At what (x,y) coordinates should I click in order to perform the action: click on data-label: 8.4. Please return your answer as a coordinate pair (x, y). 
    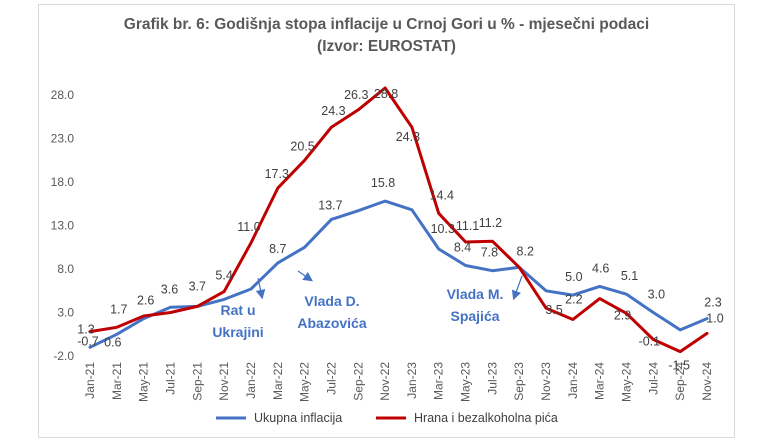
    Looking at the image, I should click on (462, 248).